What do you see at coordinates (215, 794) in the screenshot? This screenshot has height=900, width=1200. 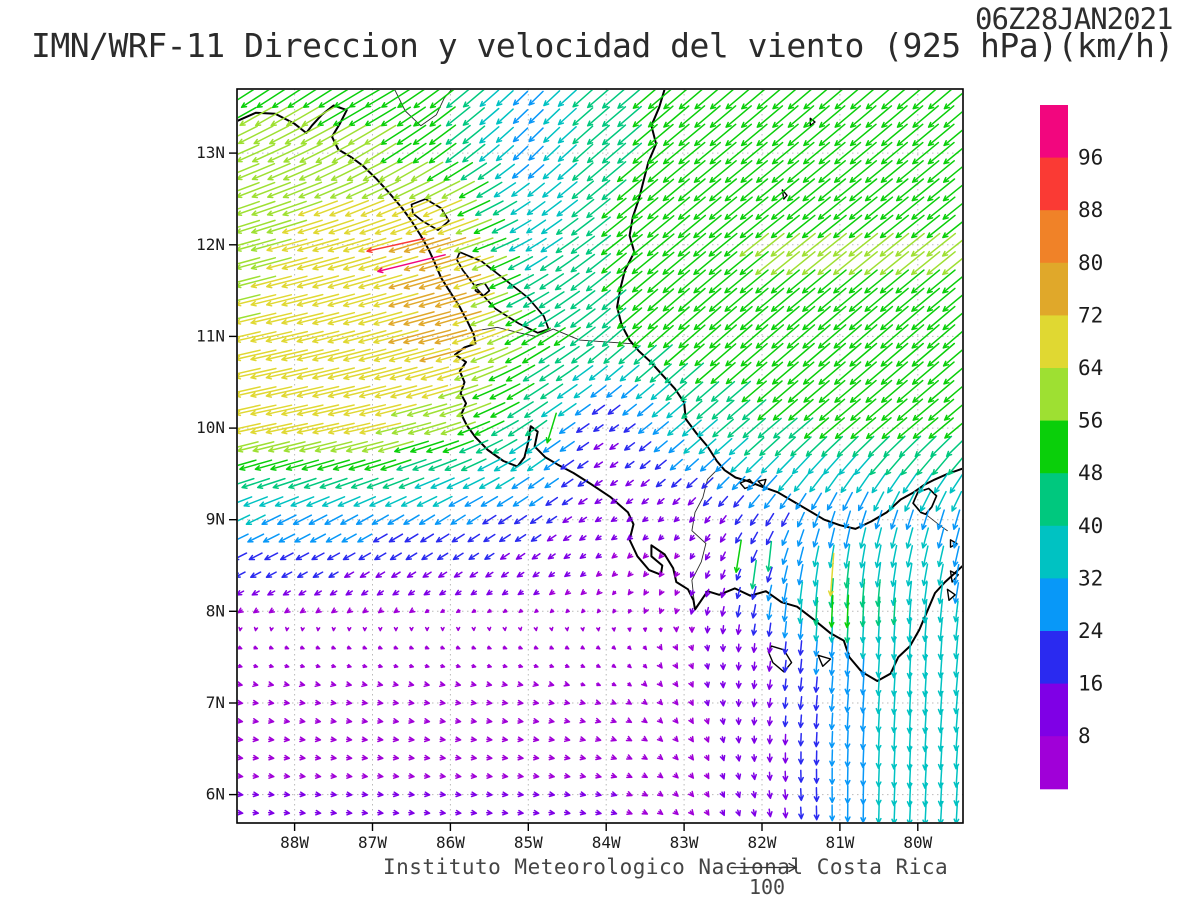 I see `lat-axis-label: 6N` at bounding box center [215, 794].